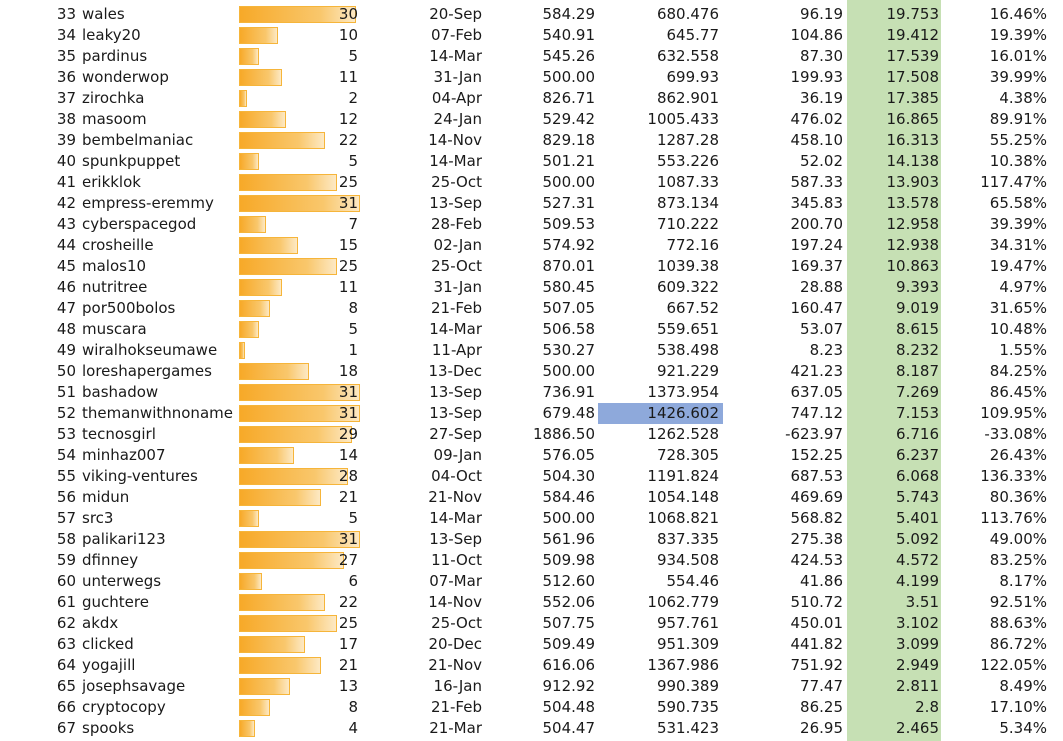 The width and height of the screenshot is (1063, 741). I want to click on count-cell: 29, so click(348, 434).